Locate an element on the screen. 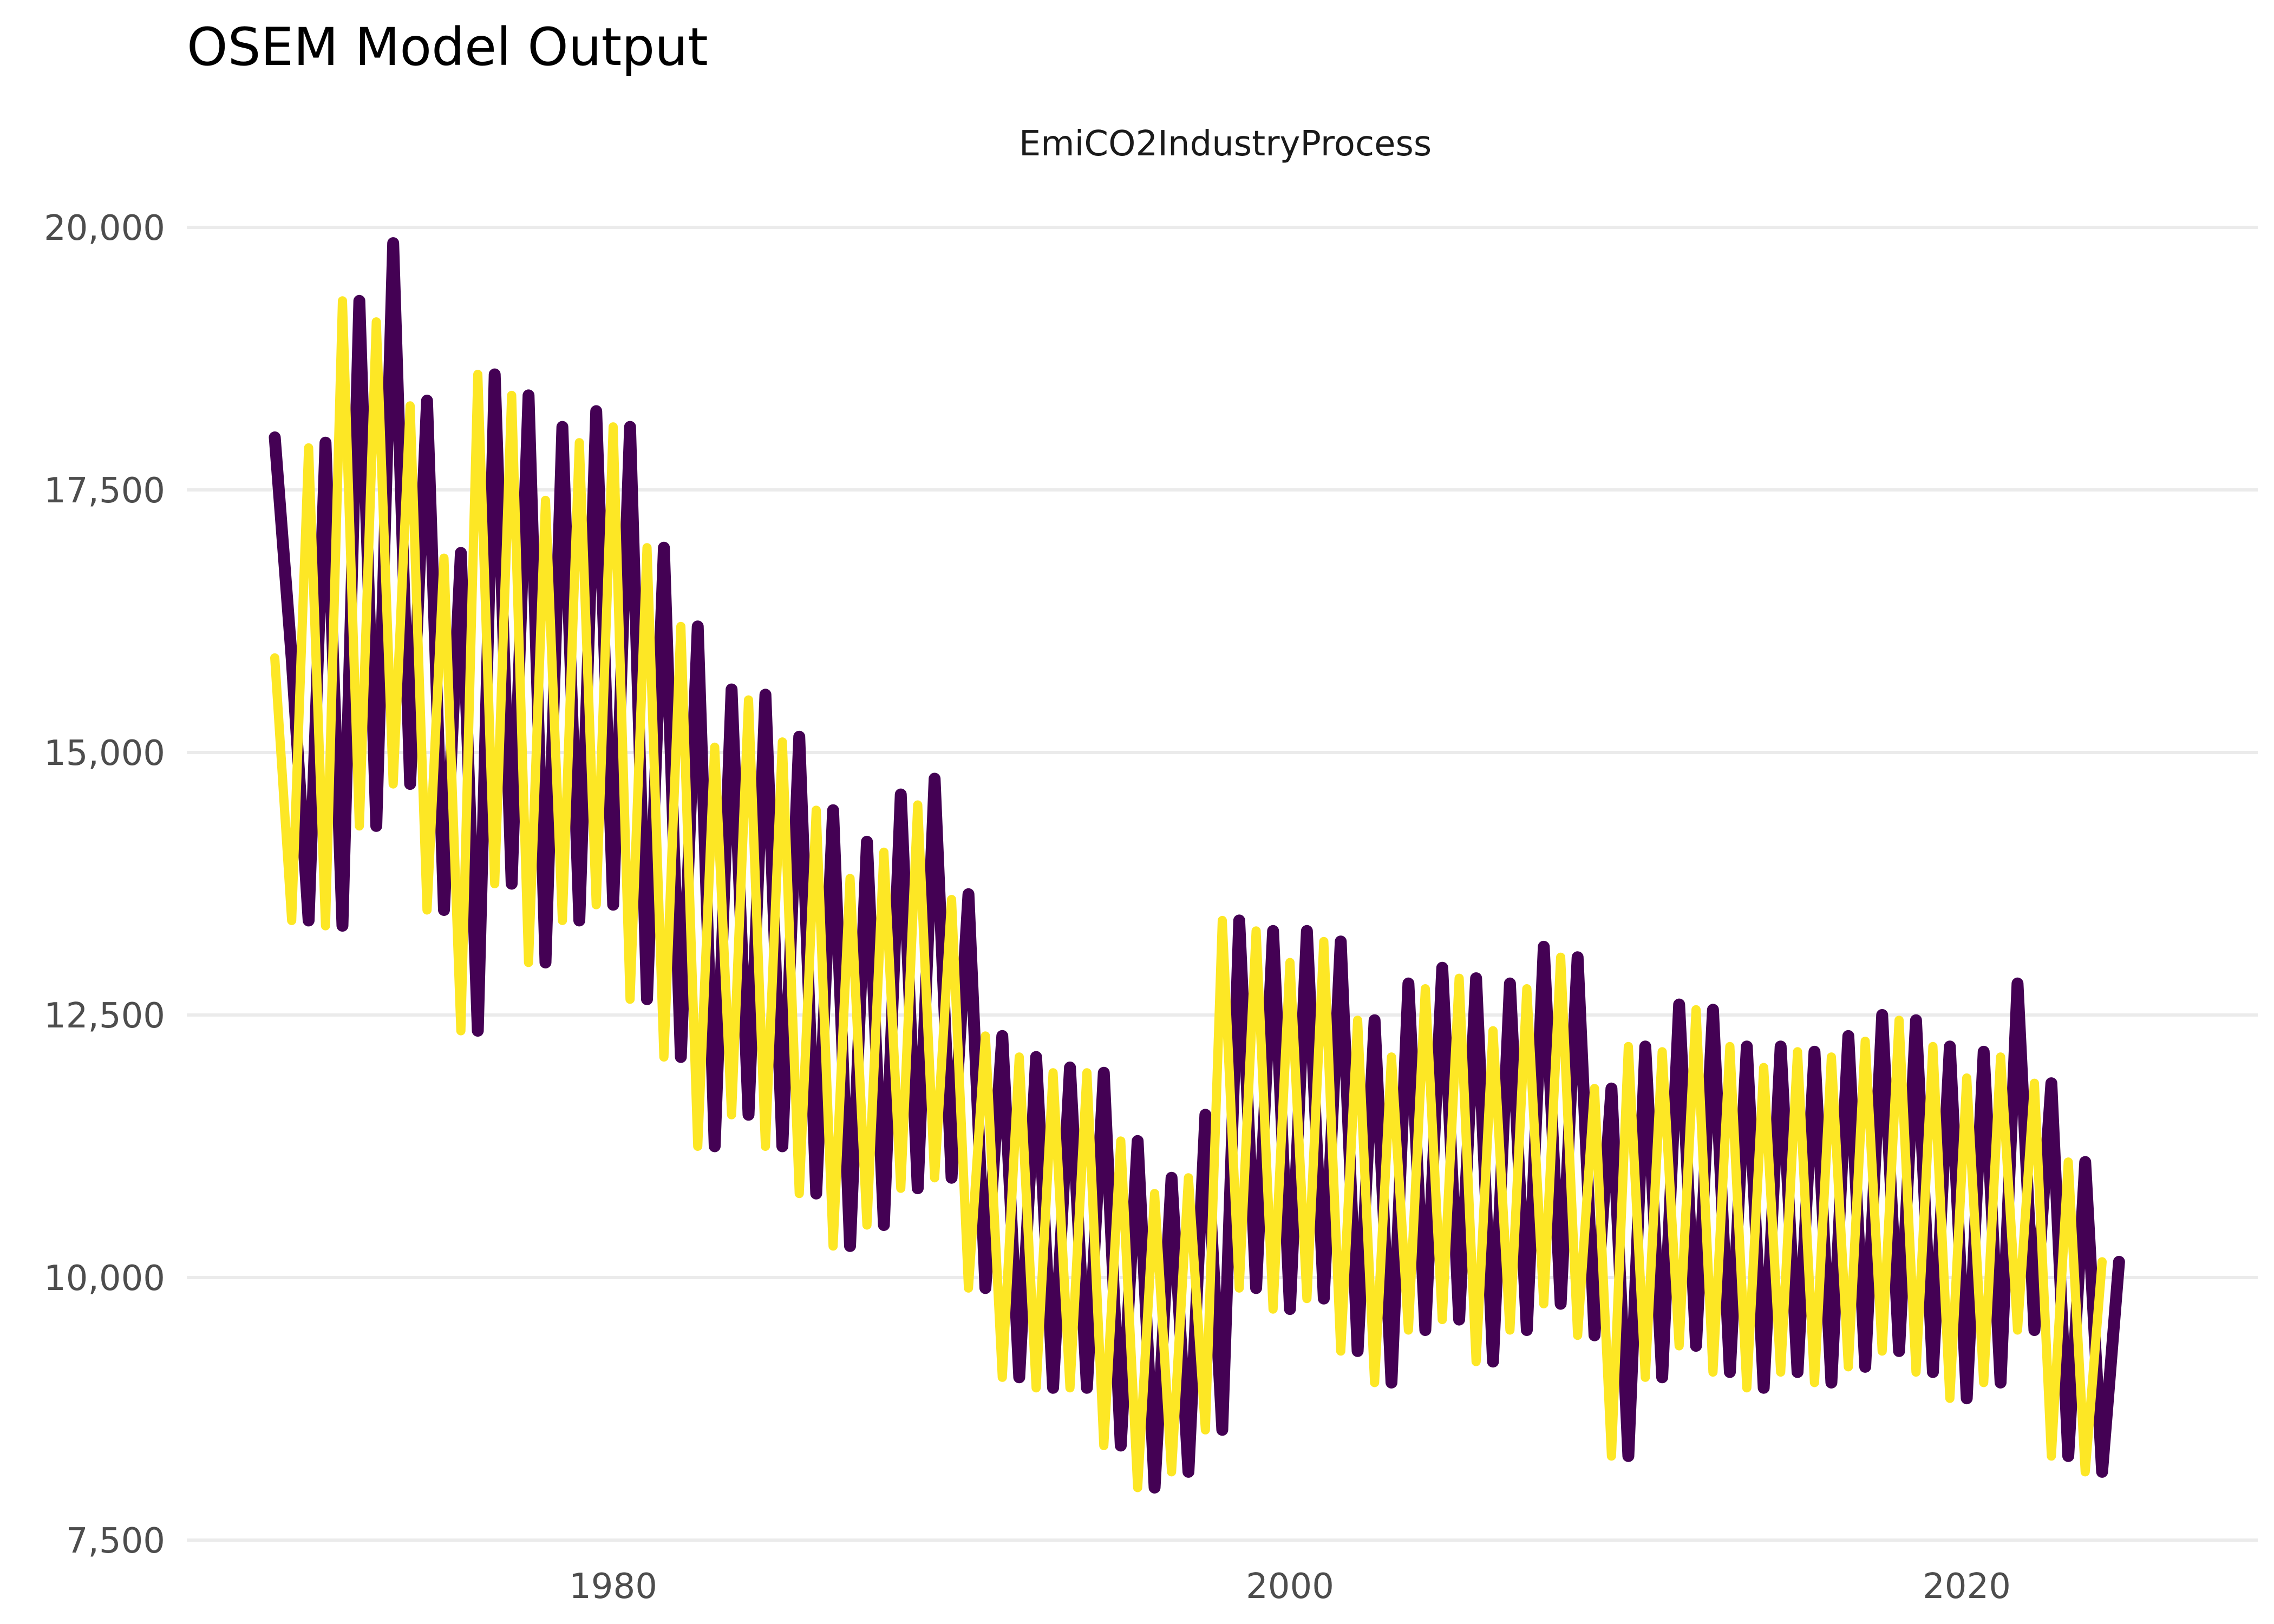  x-axis-tick-labels: 1980 2000 2020 is located at coordinates (1290, 1587).